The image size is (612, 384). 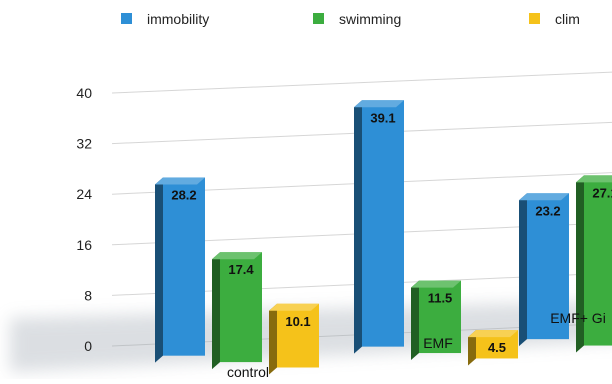 I want to click on y-tick-label: 8, so click(x=88, y=295).